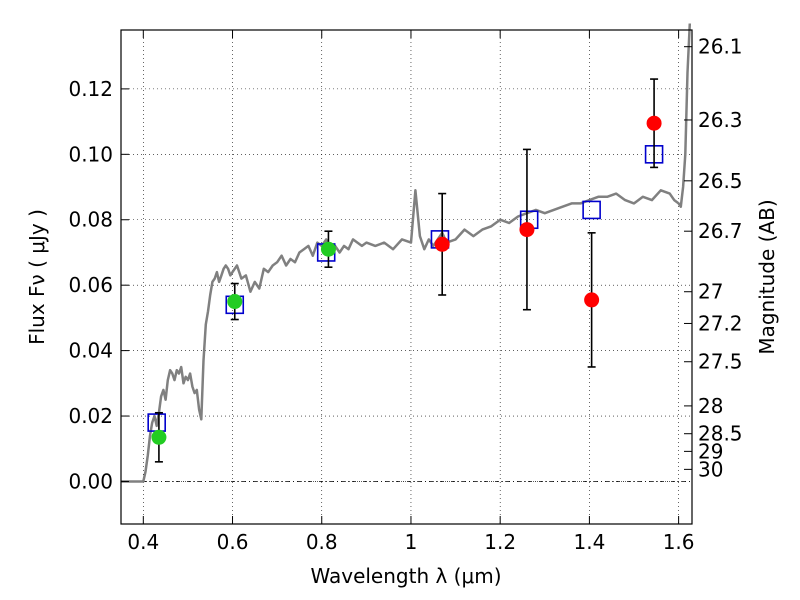 The height and width of the screenshot is (600, 800). What do you see at coordinates (720, 323) in the screenshot?
I see `magnitude-tick-label: 27.2` at bounding box center [720, 323].